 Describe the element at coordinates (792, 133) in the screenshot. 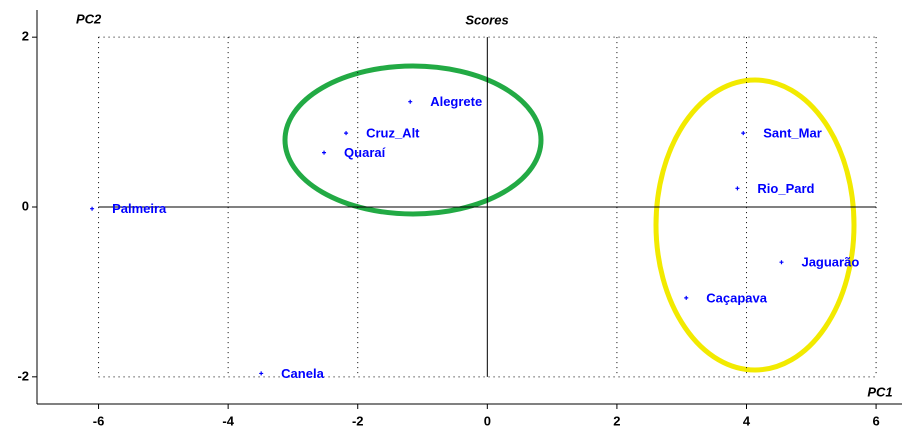

I see `point-label: Sant_Mar` at that location.